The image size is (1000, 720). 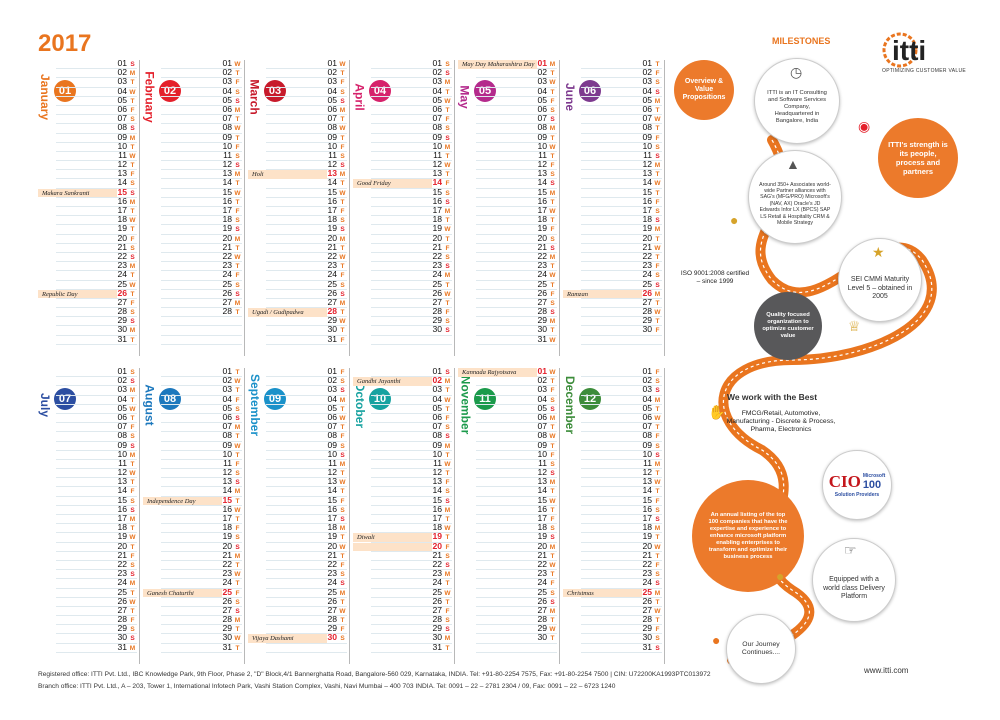 I want to click on day-row: 15 W, so click(x=306, y=192).